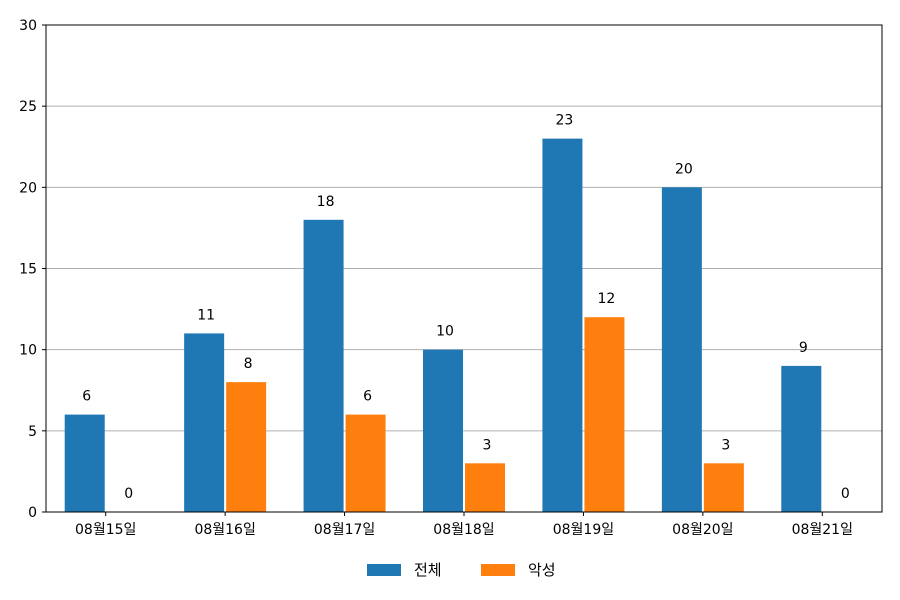 The image size is (900, 600). What do you see at coordinates (542, 570) in the screenshot?
I see `legend-label: 악성` at bounding box center [542, 570].